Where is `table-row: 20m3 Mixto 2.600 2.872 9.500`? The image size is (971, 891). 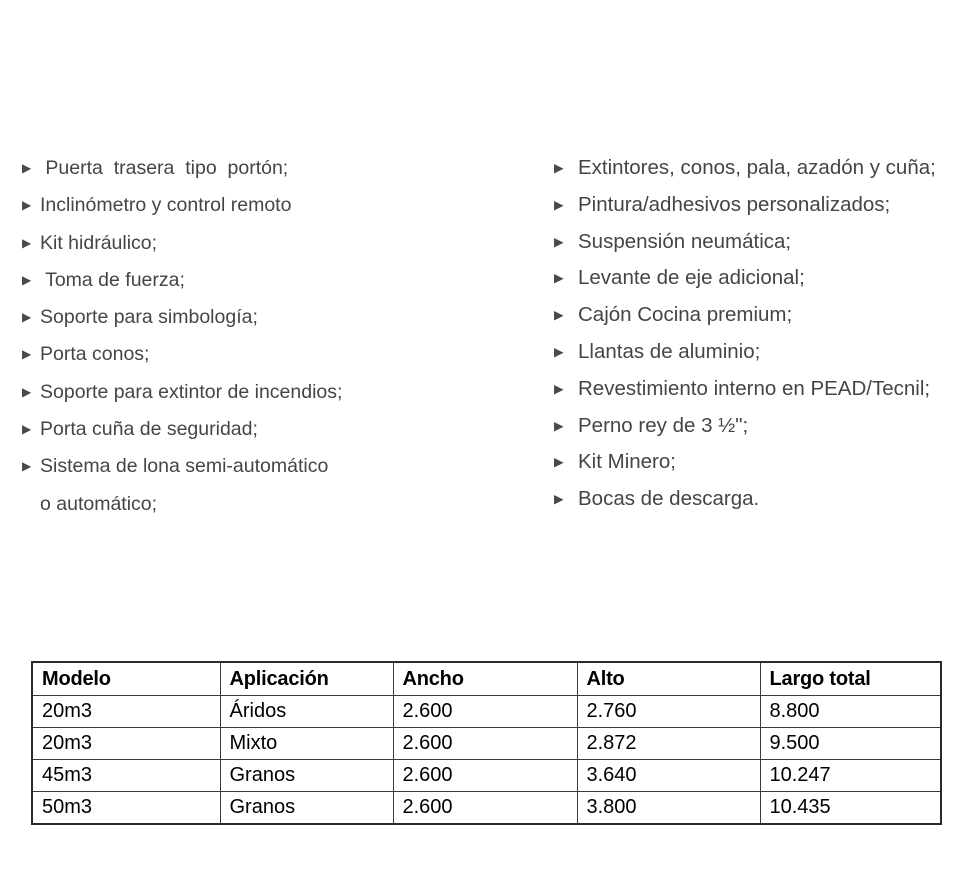 table-row: 20m3 Mixto 2.600 2.872 9.500 is located at coordinates (486, 743).